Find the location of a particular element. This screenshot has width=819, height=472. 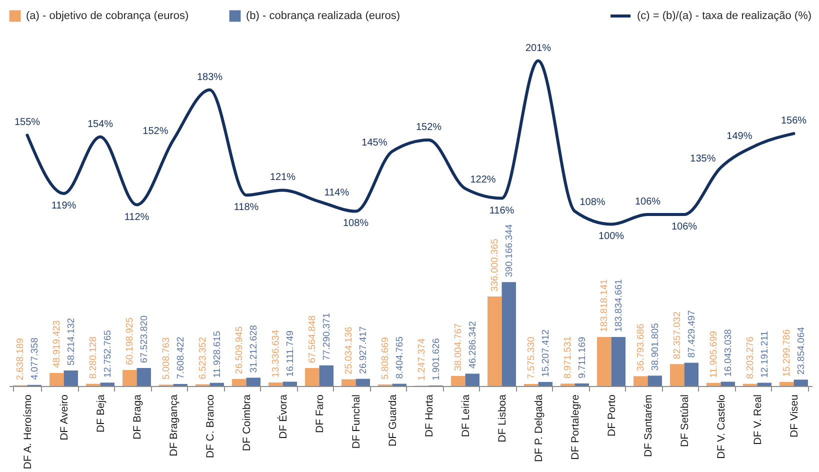

data-label: 67.523.820 is located at coordinates (144, 339).